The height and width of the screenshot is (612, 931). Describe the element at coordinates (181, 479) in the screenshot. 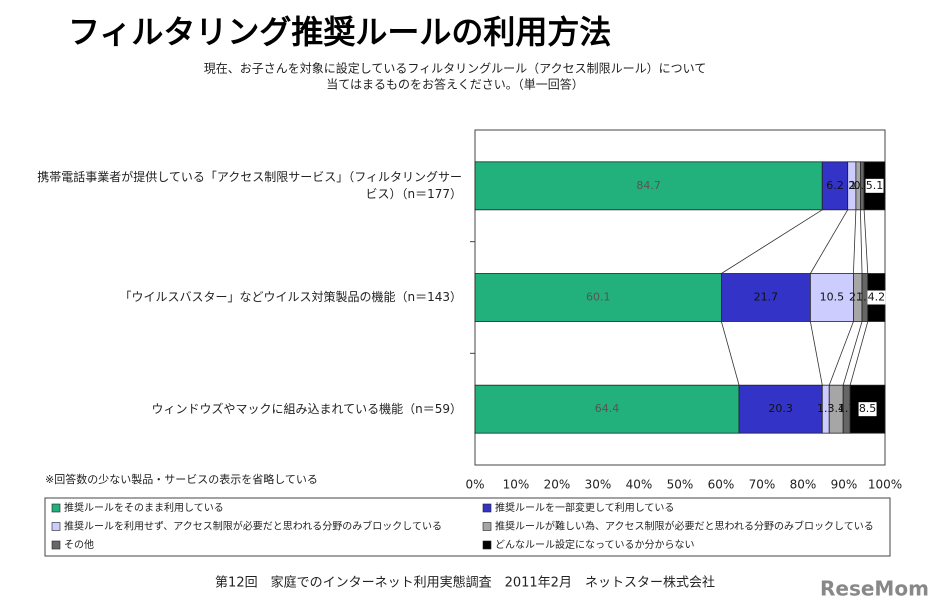

I see `note: ※回答数の少ない製品・サービスの表示を省略している` at that location.